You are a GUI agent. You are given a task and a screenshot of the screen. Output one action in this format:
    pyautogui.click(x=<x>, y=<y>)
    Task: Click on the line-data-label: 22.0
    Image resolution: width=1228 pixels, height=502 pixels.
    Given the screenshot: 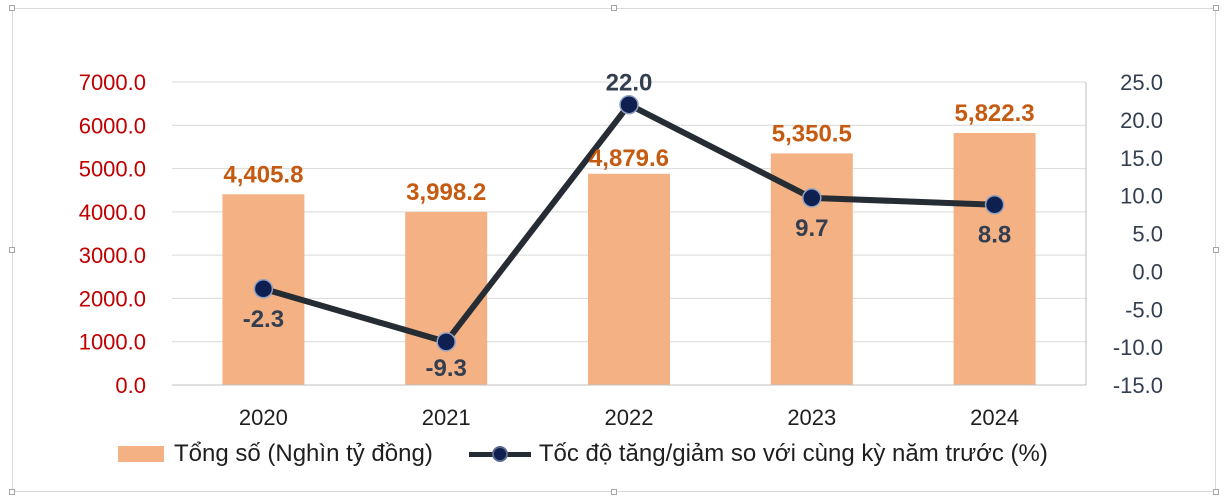 What is the action you would take?
    pyautogui.click(x=629, y=83)
    